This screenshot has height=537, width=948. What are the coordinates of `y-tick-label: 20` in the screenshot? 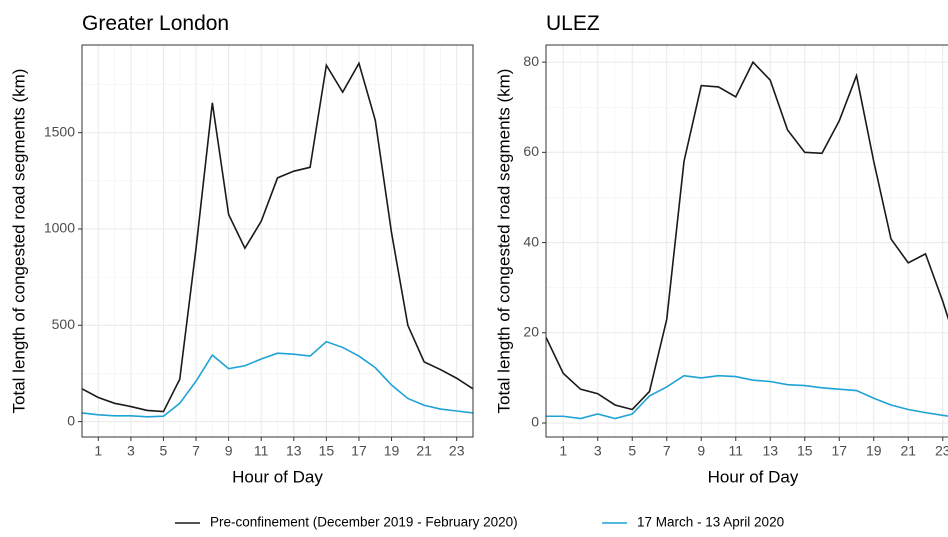 It's located at (531, 332).